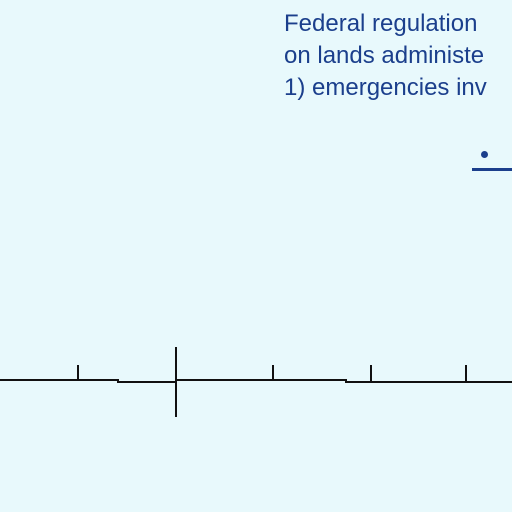 The height and width of the screenshot is (512, 512). I want to click on notice-line-2: on lands administe, so click(384, 55).